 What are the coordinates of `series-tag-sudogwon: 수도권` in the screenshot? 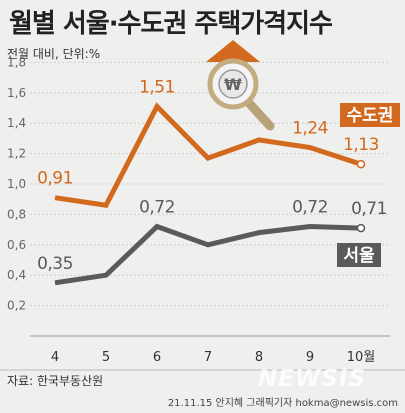 It's located at (370, 115).